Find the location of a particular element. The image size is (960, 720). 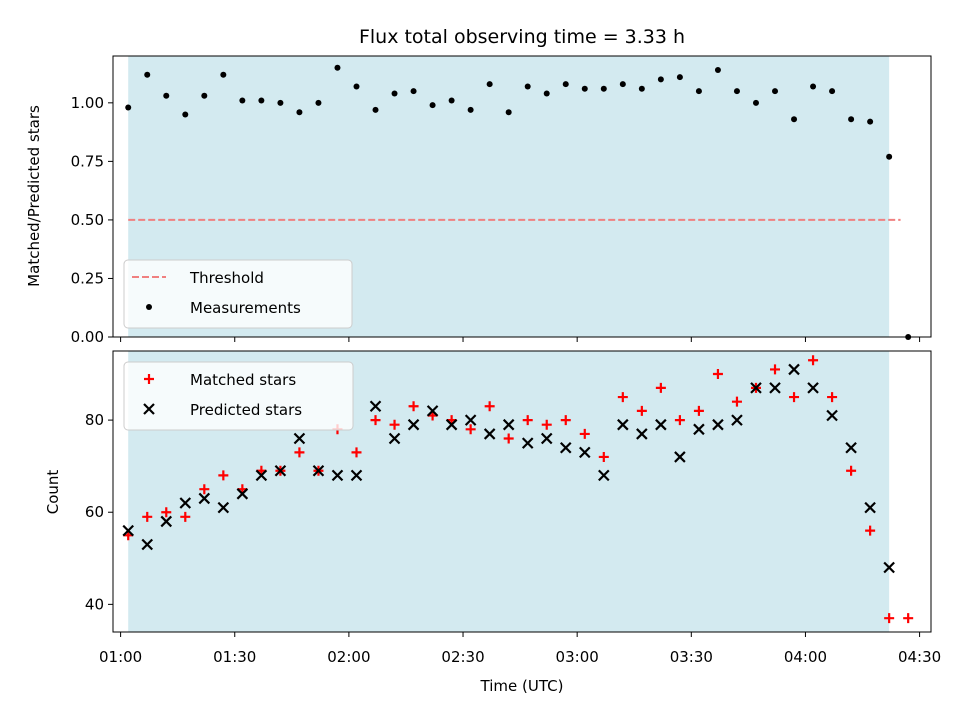

x-tick-label: 01:00 is located at coordinates (120, 657).